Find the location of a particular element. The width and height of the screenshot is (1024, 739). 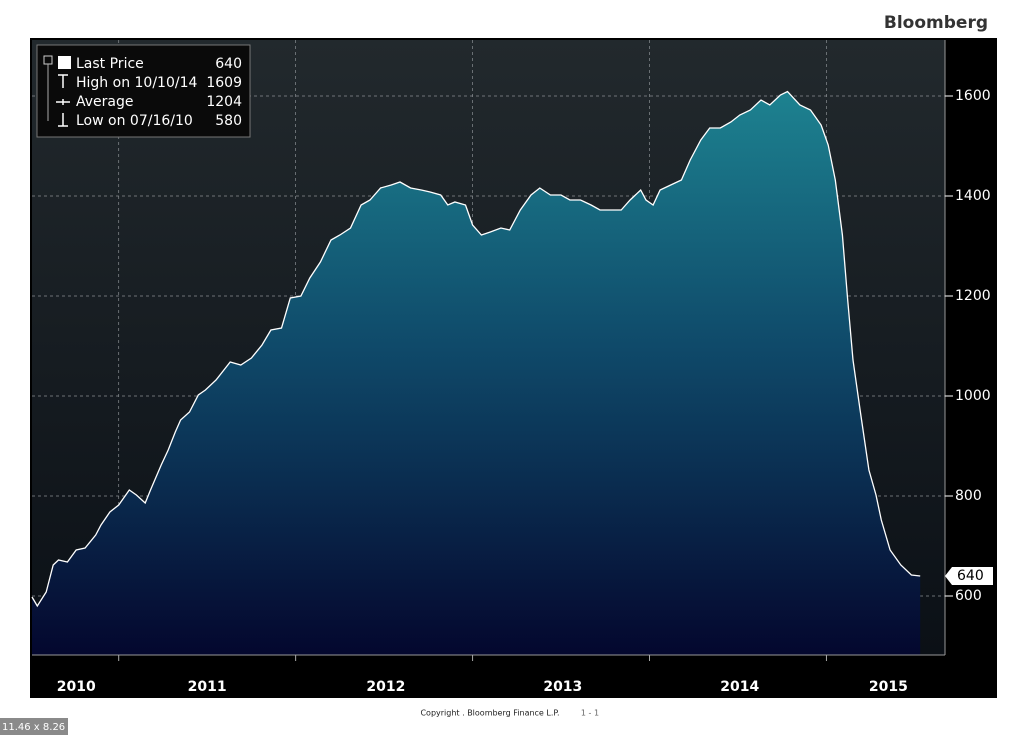

y-tick-label: 1600 is located at coordinates (973, 96).